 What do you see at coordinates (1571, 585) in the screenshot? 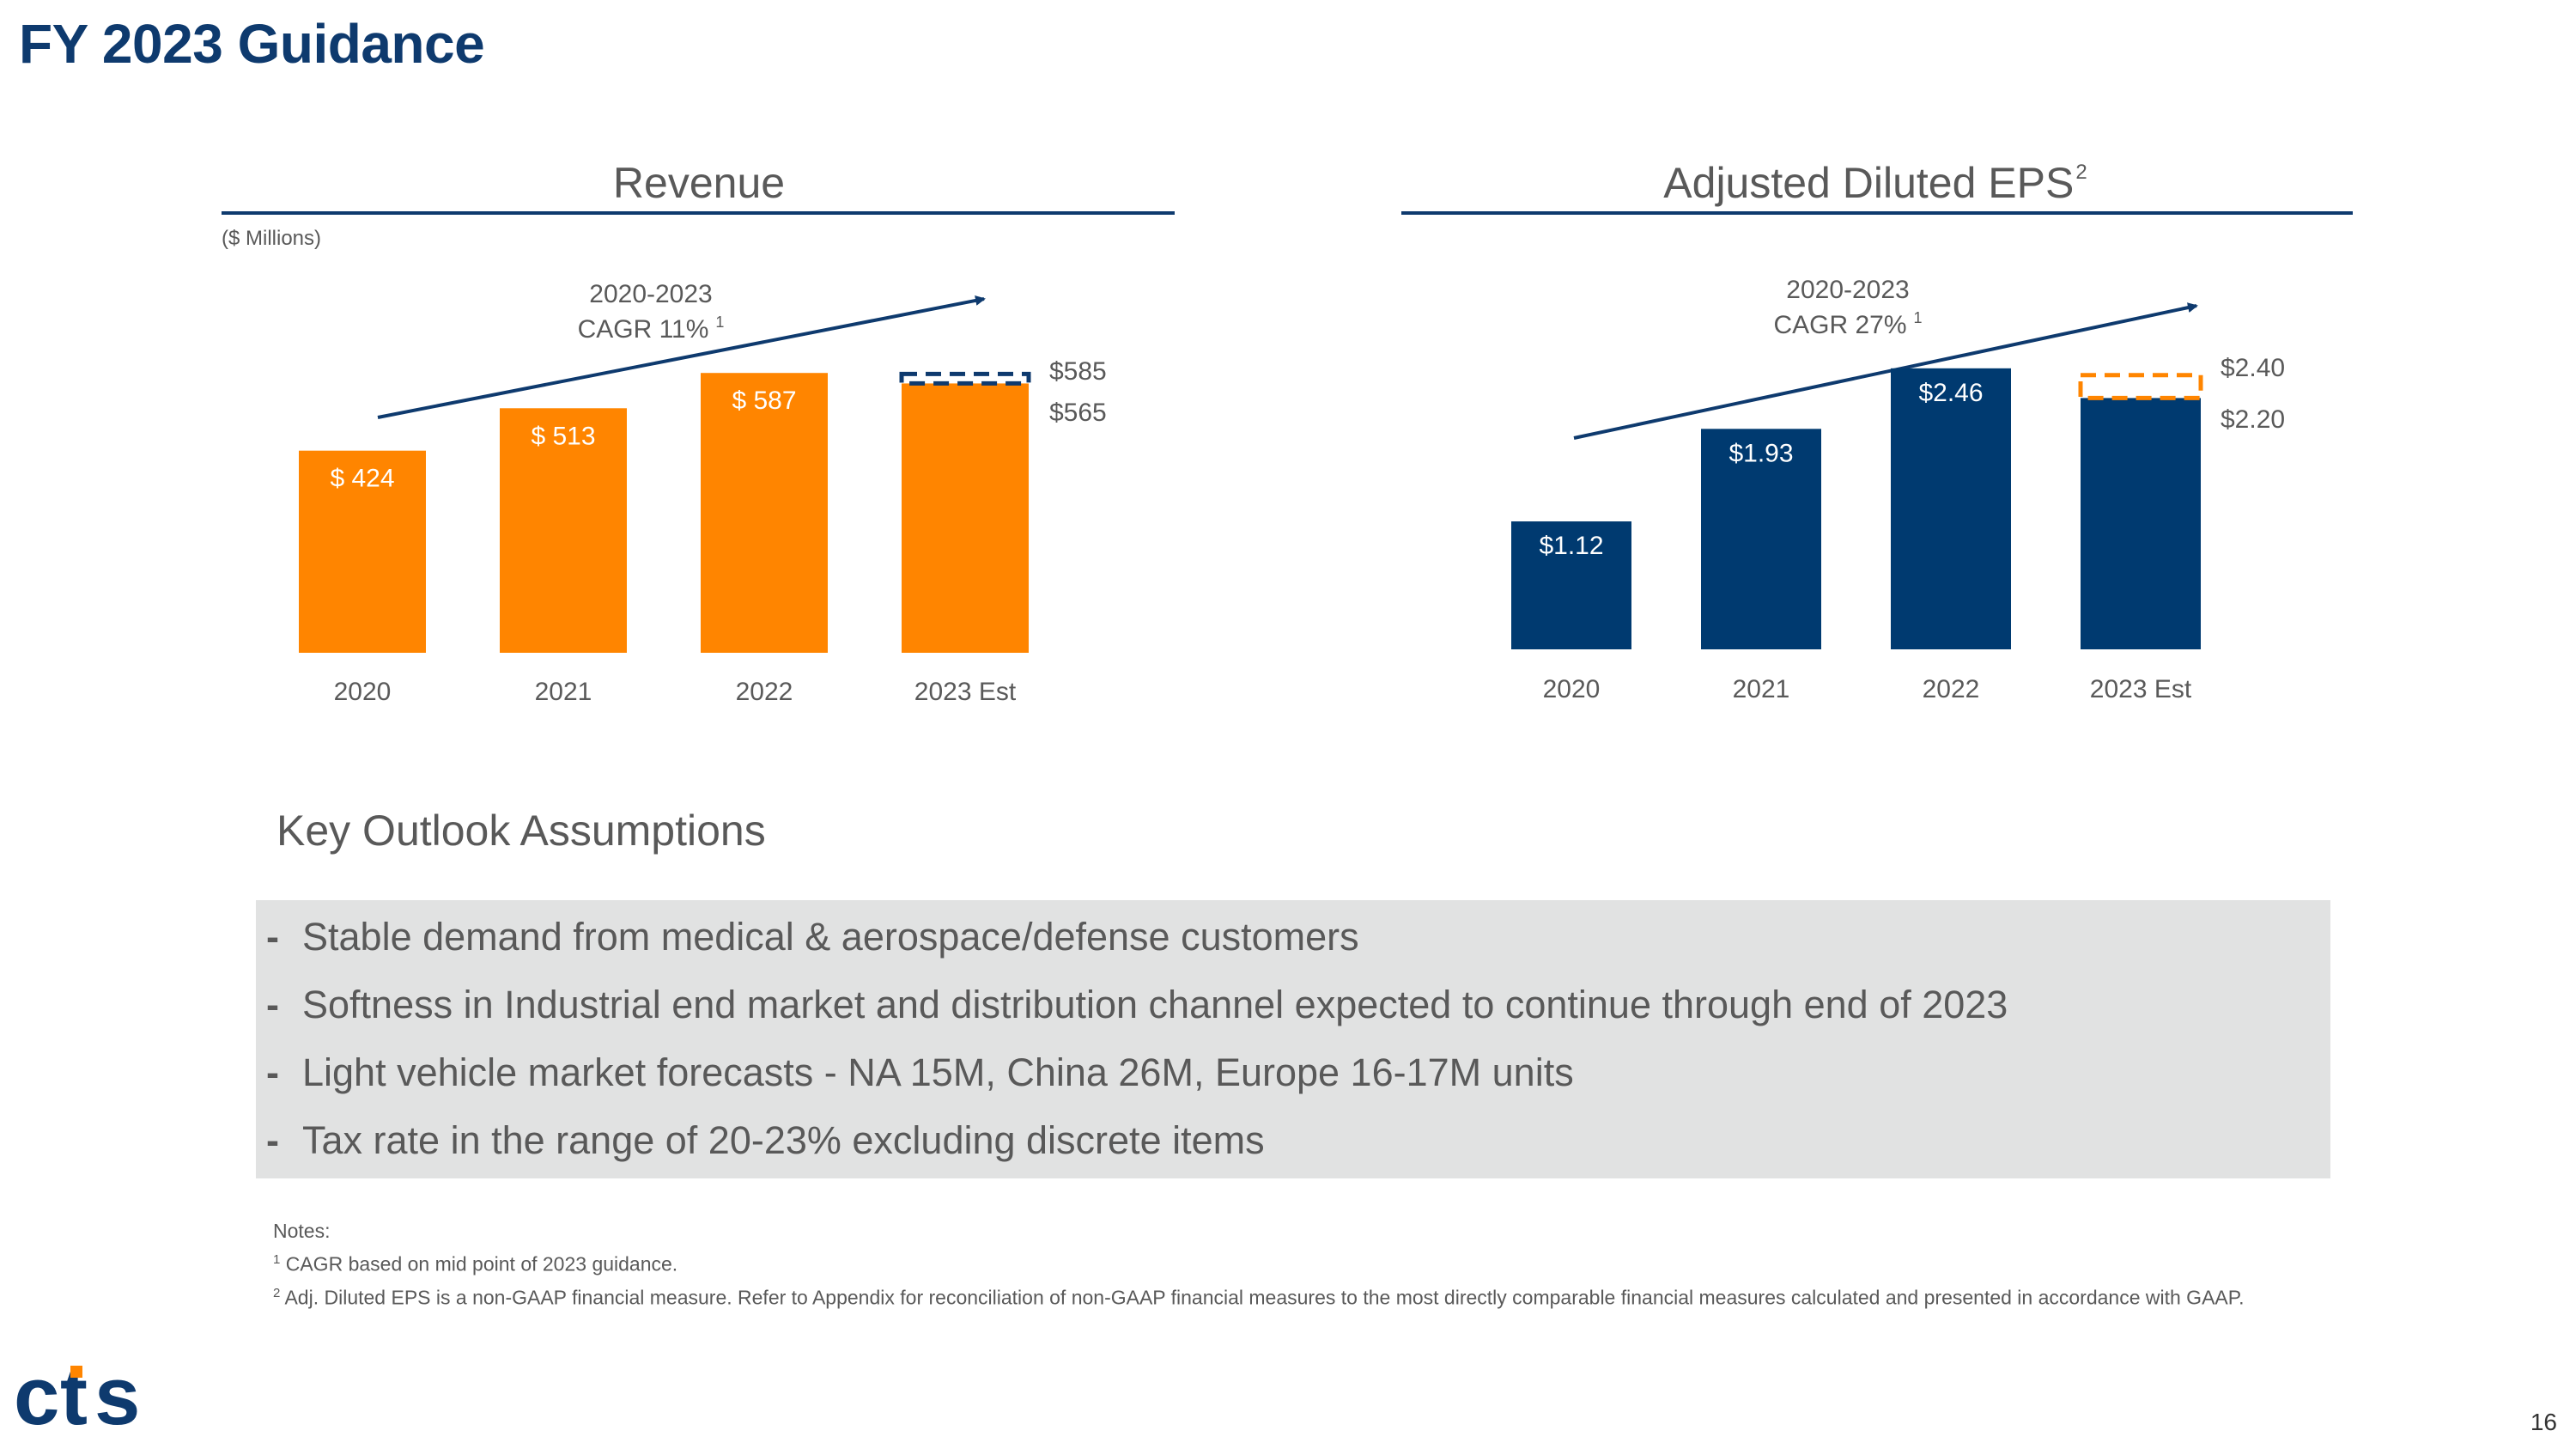
I see `eps-bar-2020` at bounding box center [1571, 585].